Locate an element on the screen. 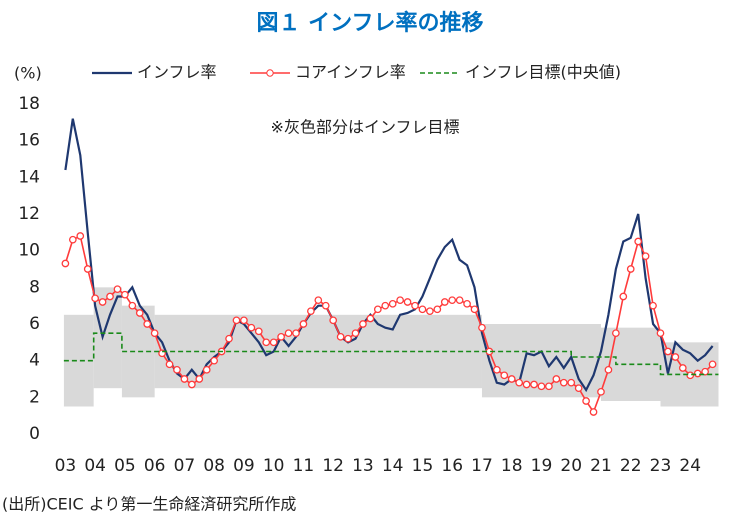 The width and height of the screenshot is (729, 520). x-tick-label: 19 is located at coordinates (542, 466).